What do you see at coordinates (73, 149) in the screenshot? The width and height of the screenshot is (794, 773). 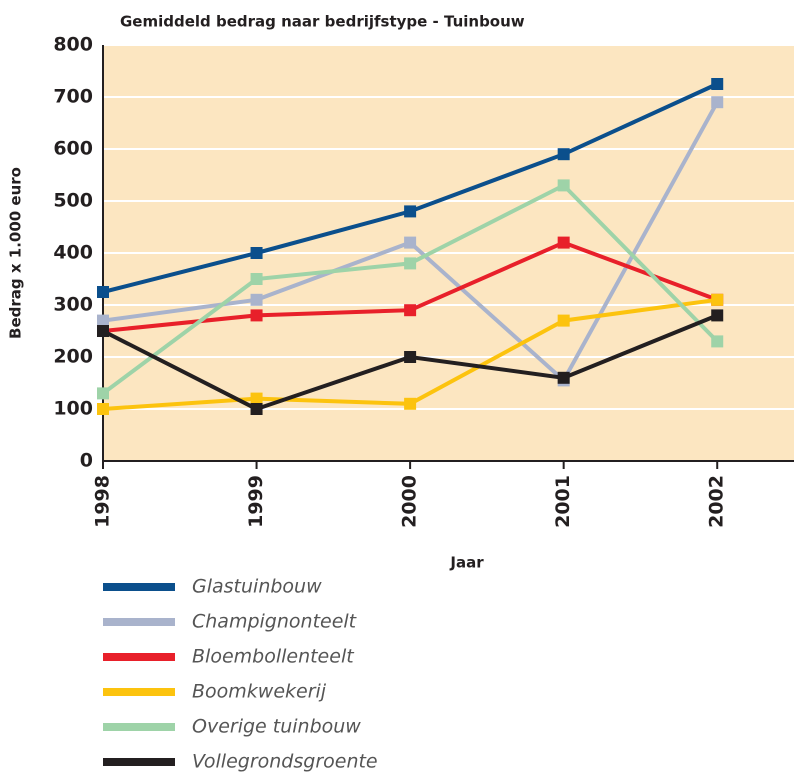 I see `y-tick-label: 600` at bounding box center [73, 149].